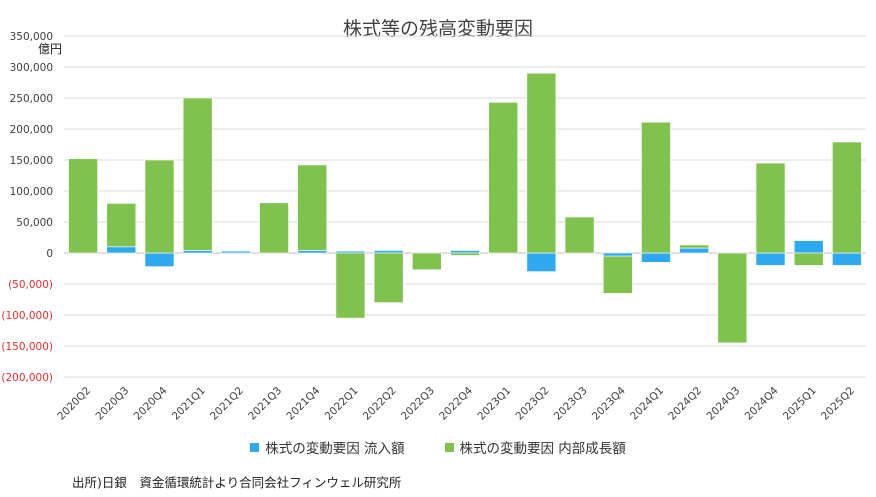 Image resolution: width=876 pixels, height=497 pixels. I want to click on y-tick-label: 150,000, so click(31, 161).